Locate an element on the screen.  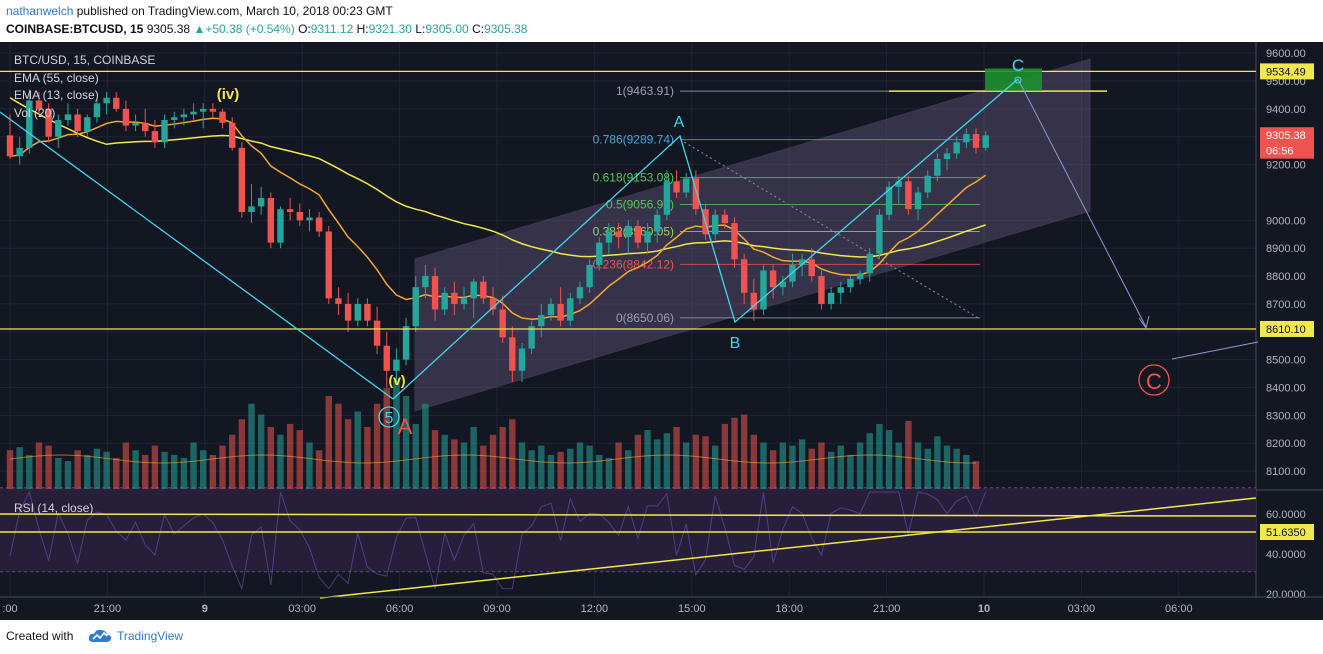
price-tick-label: 8300.00 is located at coordinates (1286, 416).